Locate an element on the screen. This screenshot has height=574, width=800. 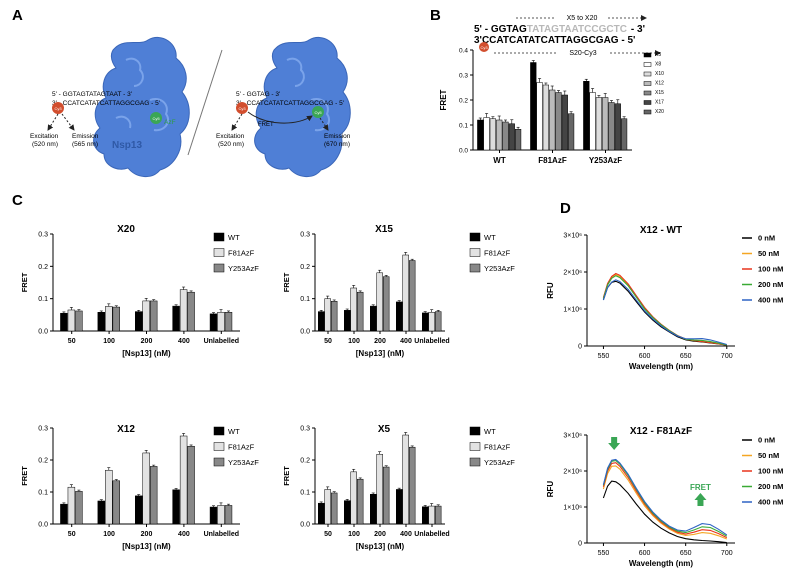
legend-swatch-y253azf is located at coordinates (475, 462).